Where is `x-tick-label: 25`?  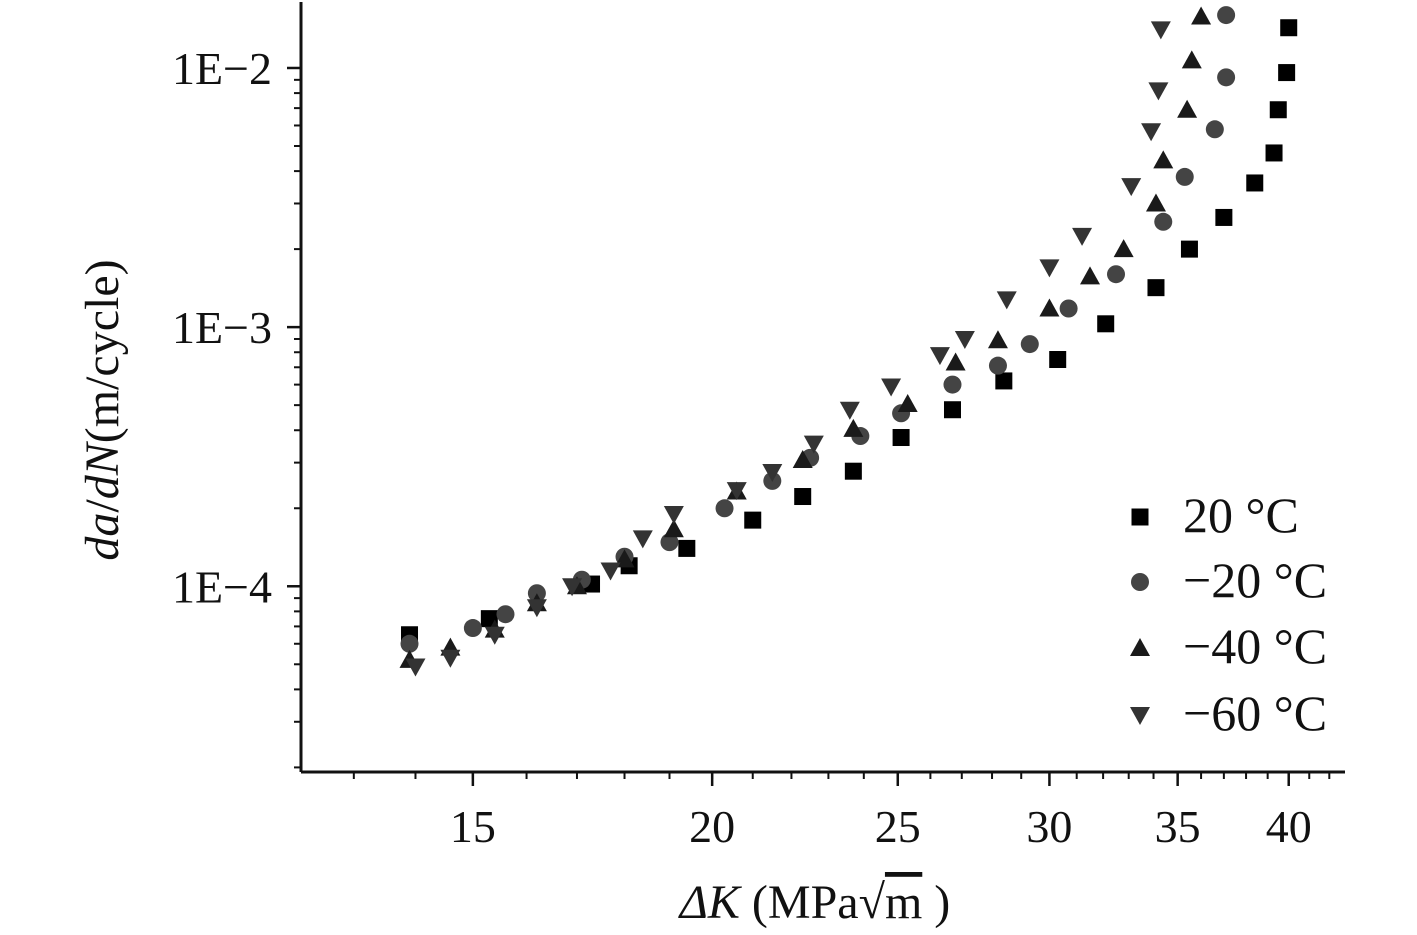 x-tick-label: 25 is located at coordinates (898, 826).